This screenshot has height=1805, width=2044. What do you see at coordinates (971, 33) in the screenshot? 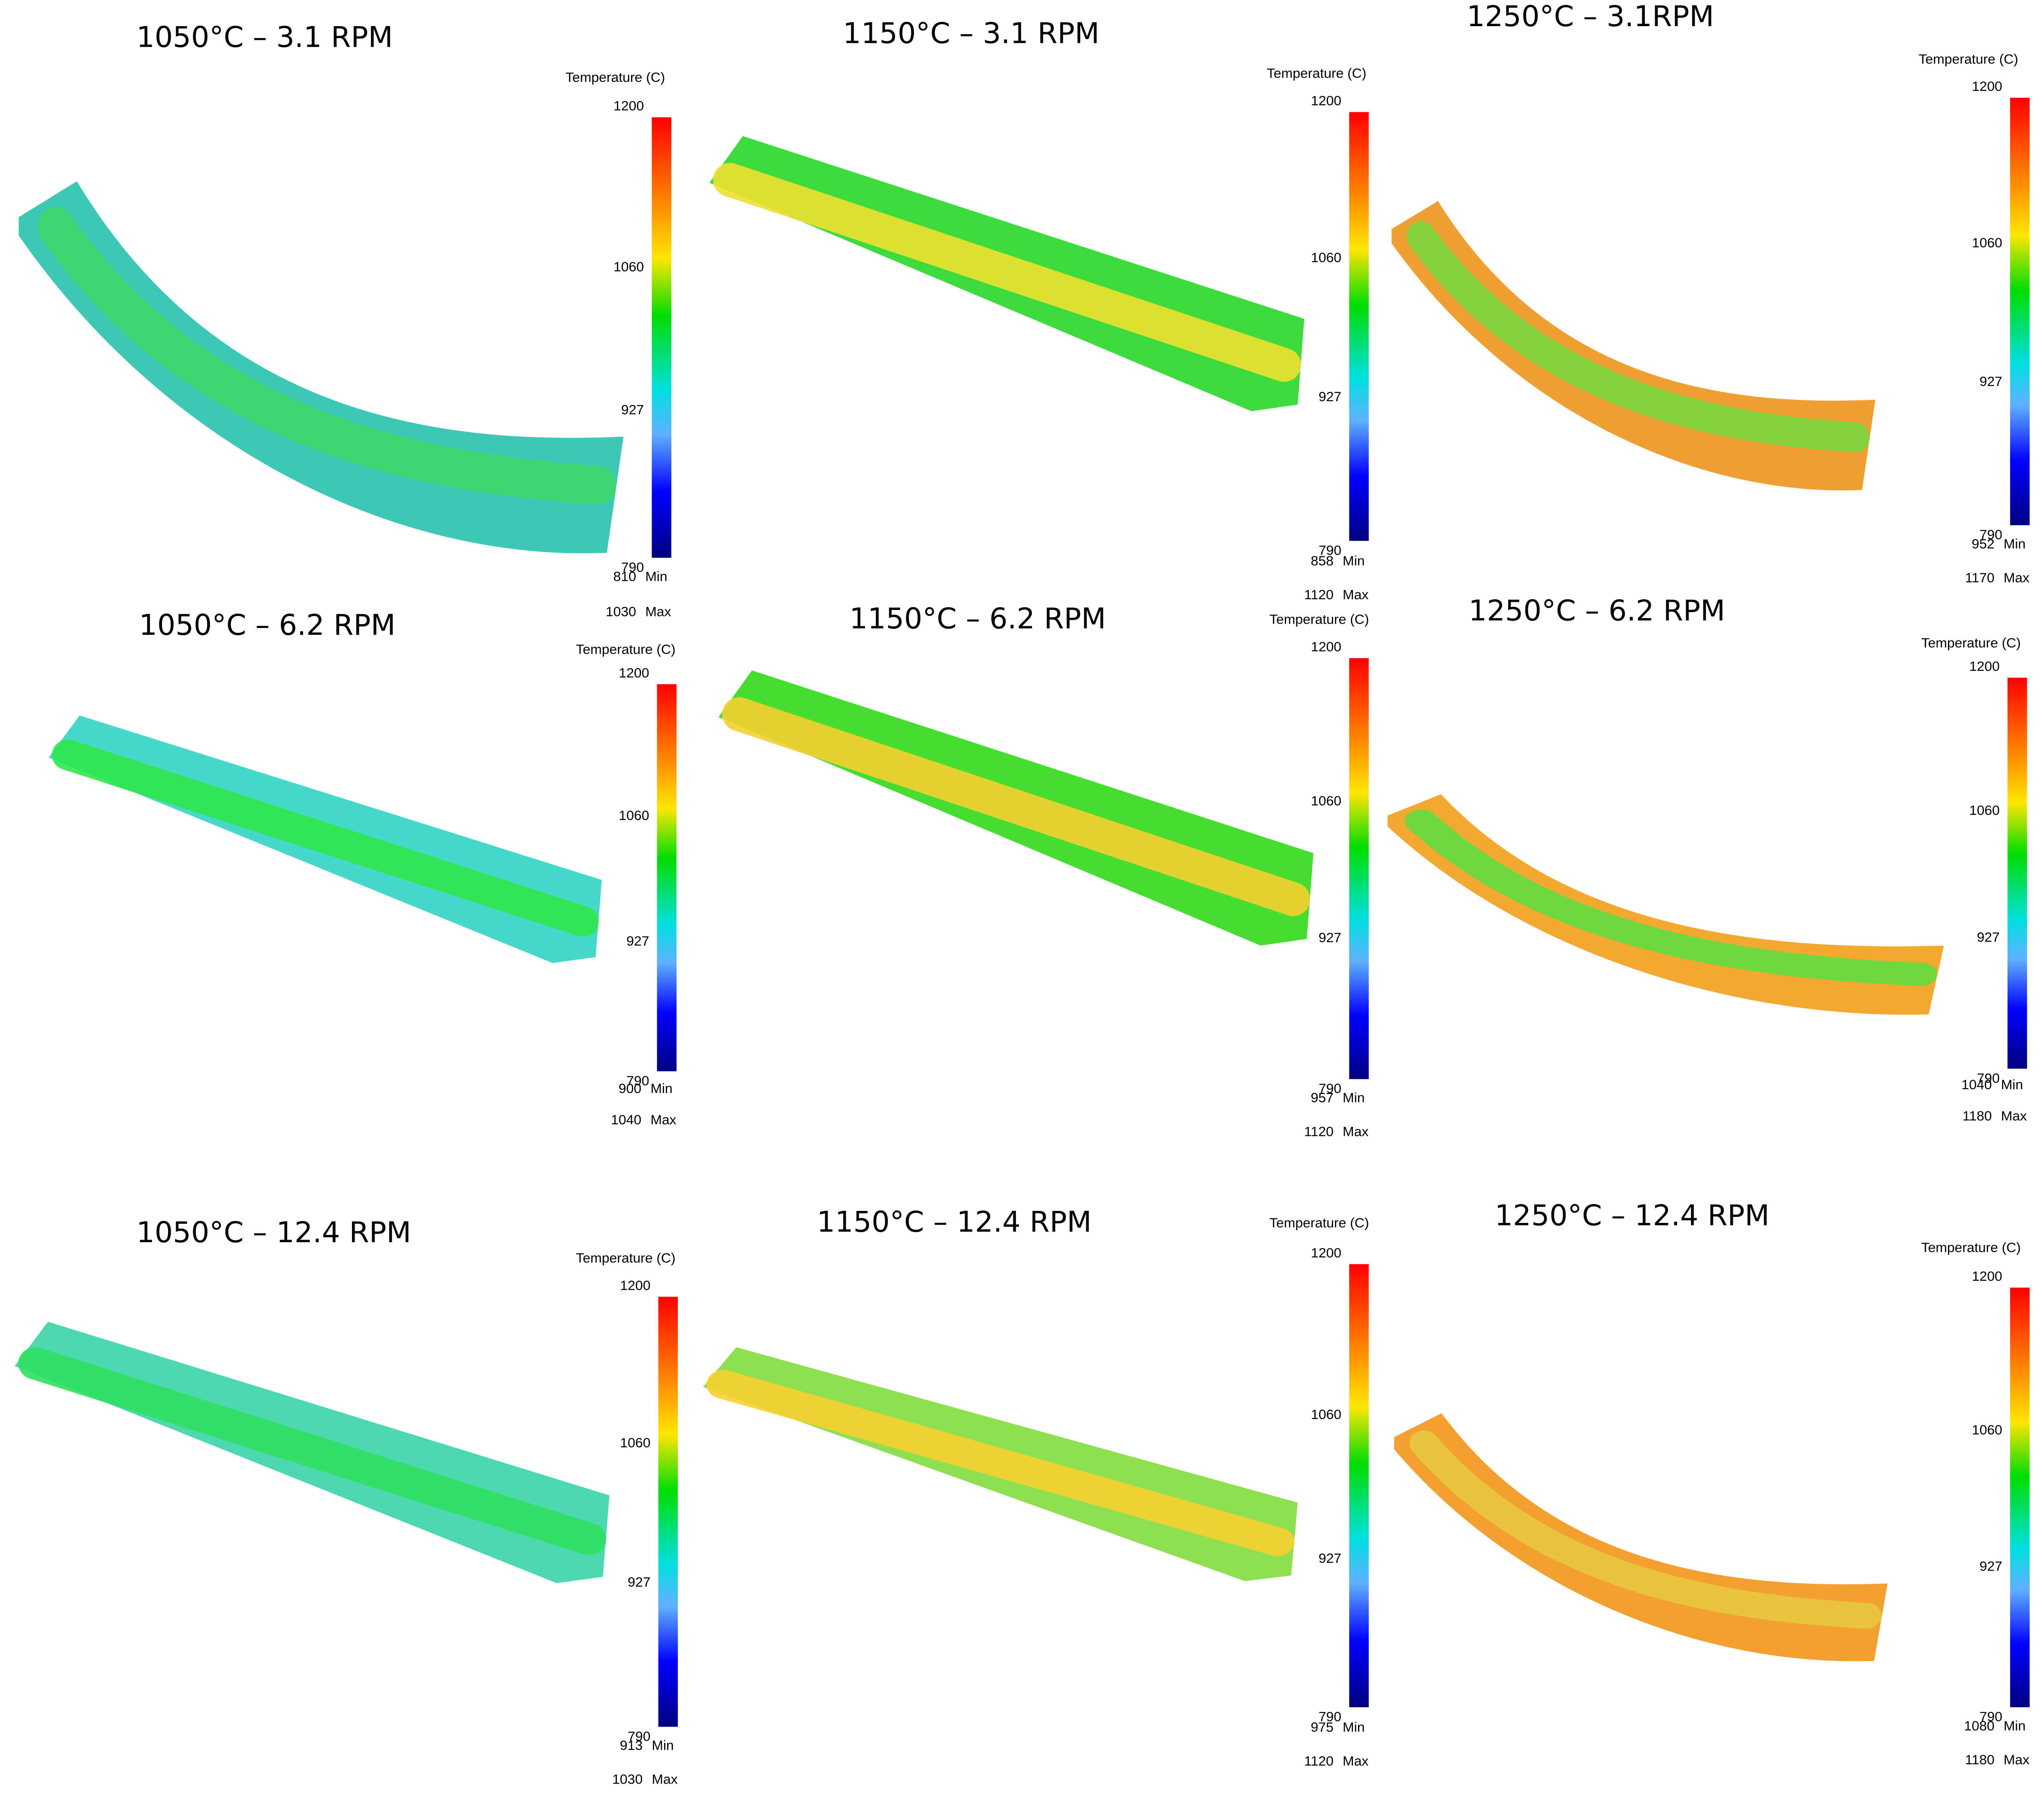
I see `panel-title: 1150°C – 3.1 RPM` at bounding box center [971, 33].